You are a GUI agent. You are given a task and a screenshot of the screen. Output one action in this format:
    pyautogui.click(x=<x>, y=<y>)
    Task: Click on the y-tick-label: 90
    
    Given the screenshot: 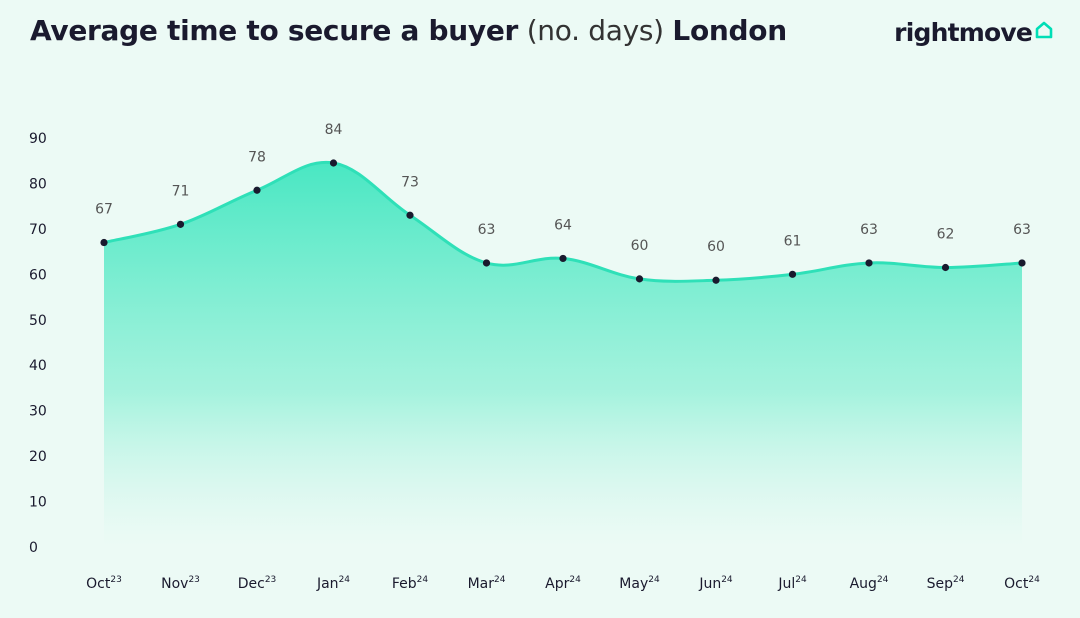 What is the action you would take?
    pyautogui.click(x=38, y=139)
    